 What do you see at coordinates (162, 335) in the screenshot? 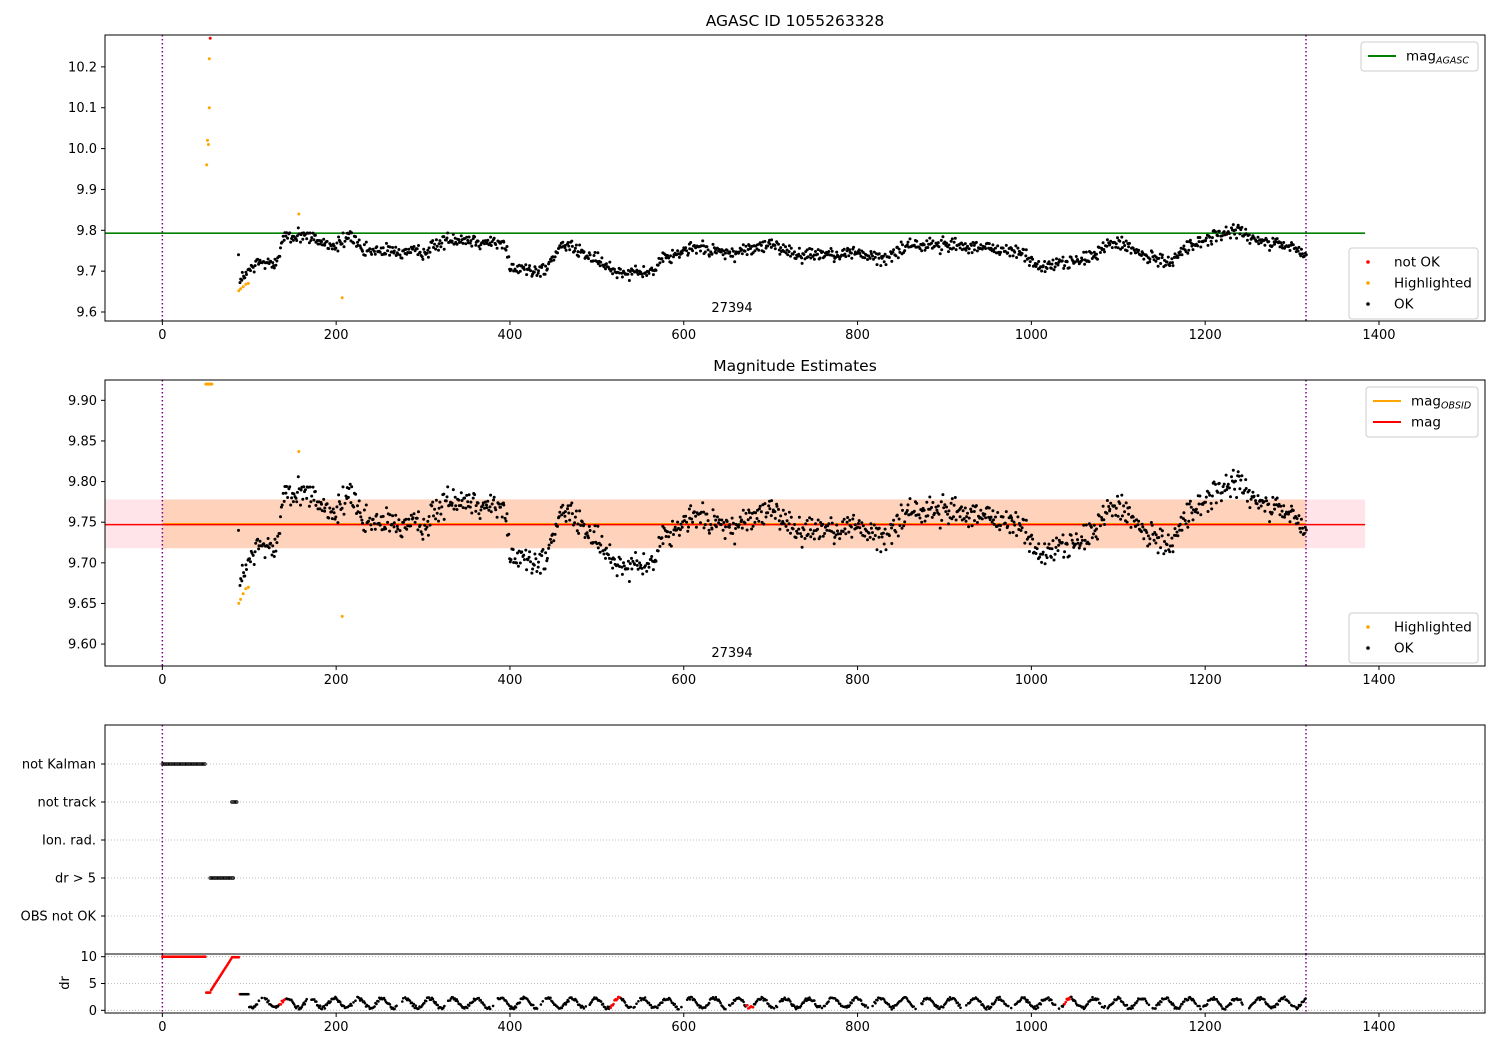
I see `x-tick-label: 0` at bounding box center [162, 335].